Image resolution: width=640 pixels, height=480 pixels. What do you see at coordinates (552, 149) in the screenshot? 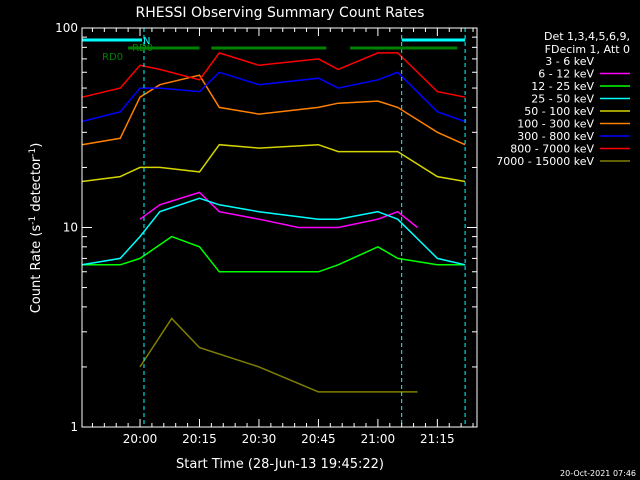
I see `legend-entry-label: 800 - 7000 keV` at bounding box center [552, 149].